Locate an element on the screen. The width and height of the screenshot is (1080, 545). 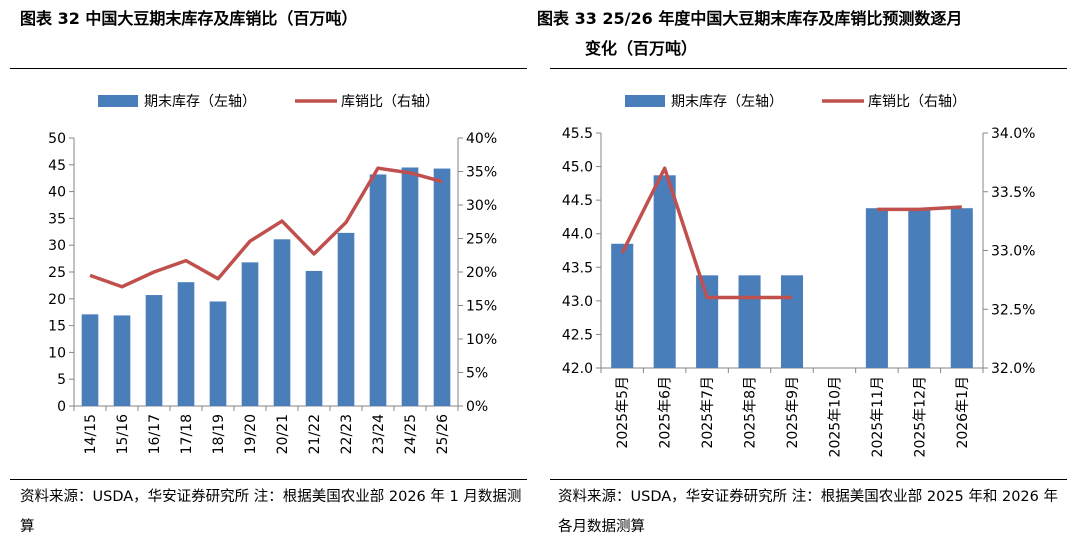
right-chart-right-tick-label: 32.5% is located at coordinates (1013, 310).